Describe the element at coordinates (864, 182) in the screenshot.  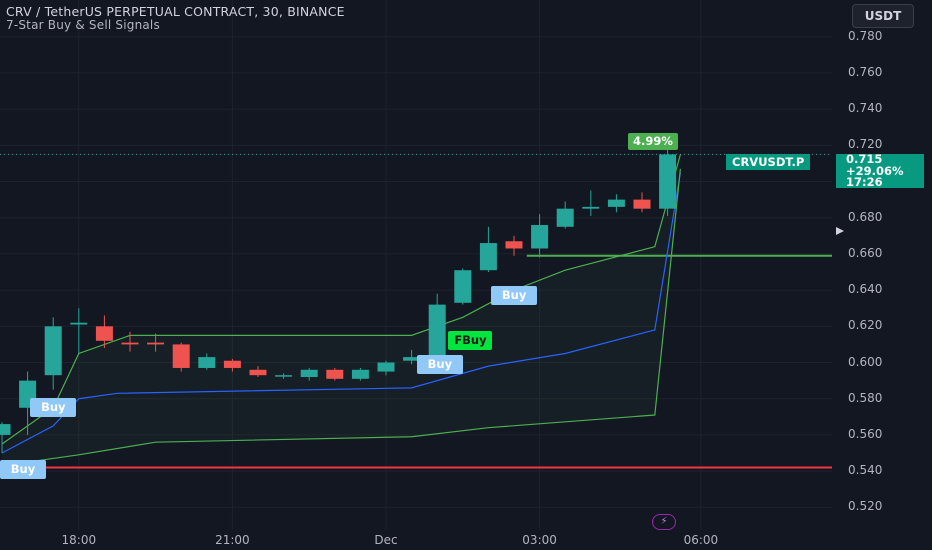
I see `bar-countdown: 17:26` at that location.